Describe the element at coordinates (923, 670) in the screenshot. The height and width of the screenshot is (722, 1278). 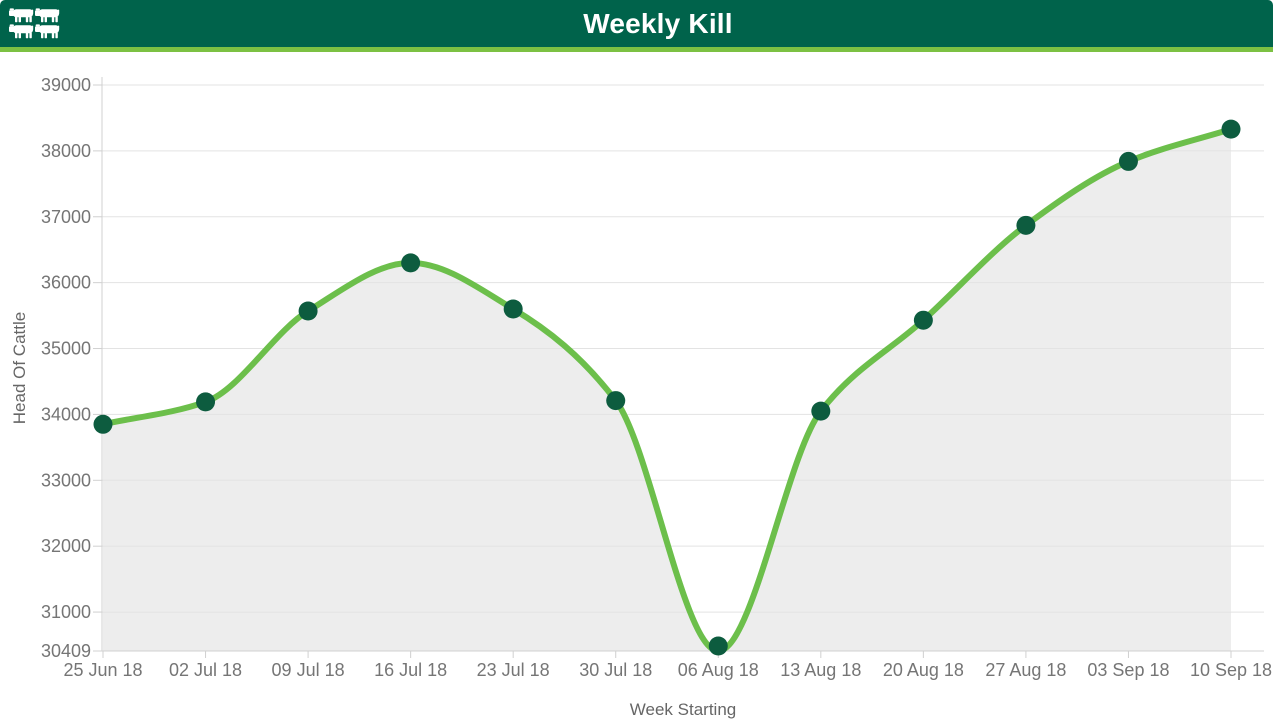
I see `x-tick-label: 20 Aug 18` at that location.